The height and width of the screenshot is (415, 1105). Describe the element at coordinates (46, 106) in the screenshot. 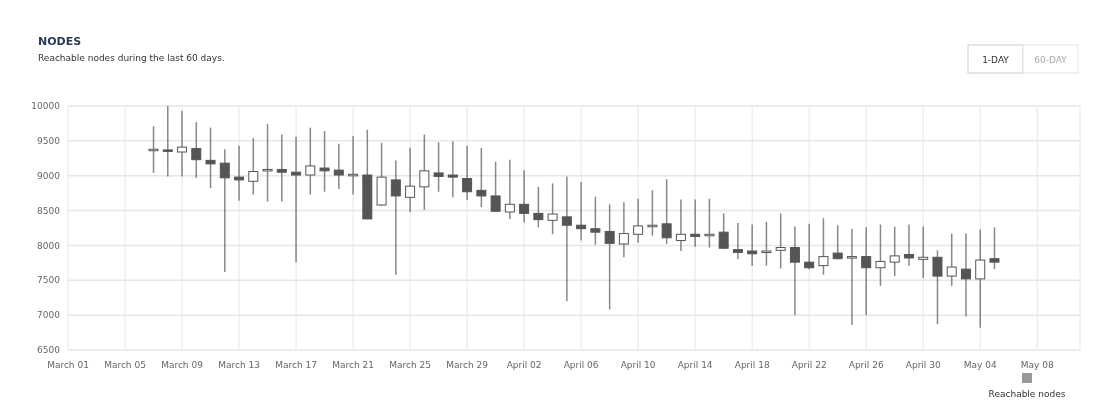

I see `y-tick-label: 10000` at that location.